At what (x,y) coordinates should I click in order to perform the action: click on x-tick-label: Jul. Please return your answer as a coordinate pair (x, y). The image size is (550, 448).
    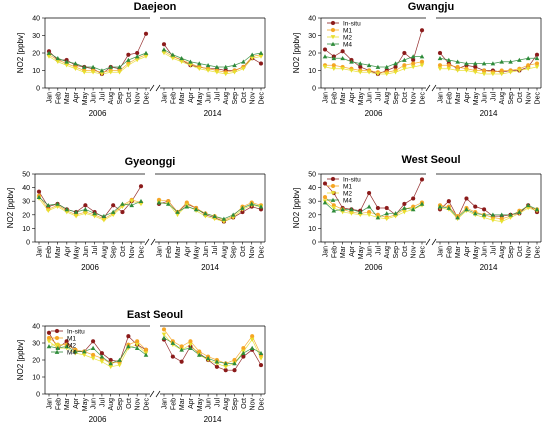
    Looking at the image, I should click on (95, 250).